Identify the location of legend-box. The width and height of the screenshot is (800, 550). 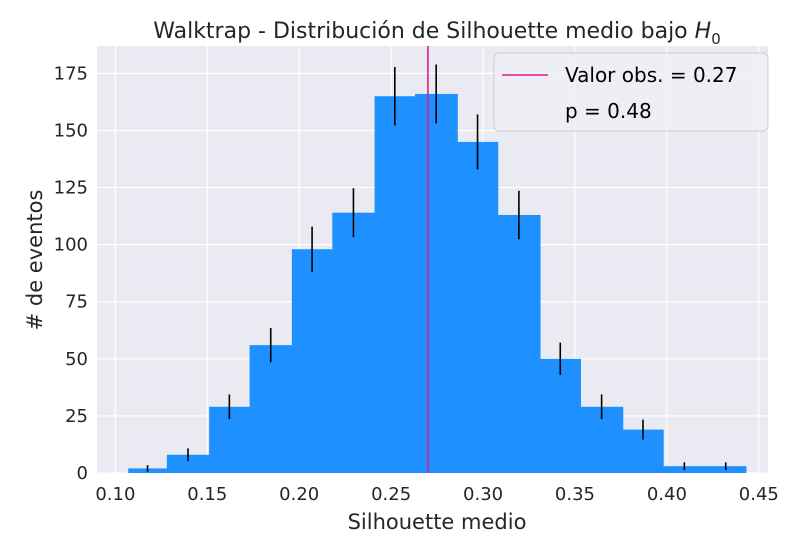
(631, 92).